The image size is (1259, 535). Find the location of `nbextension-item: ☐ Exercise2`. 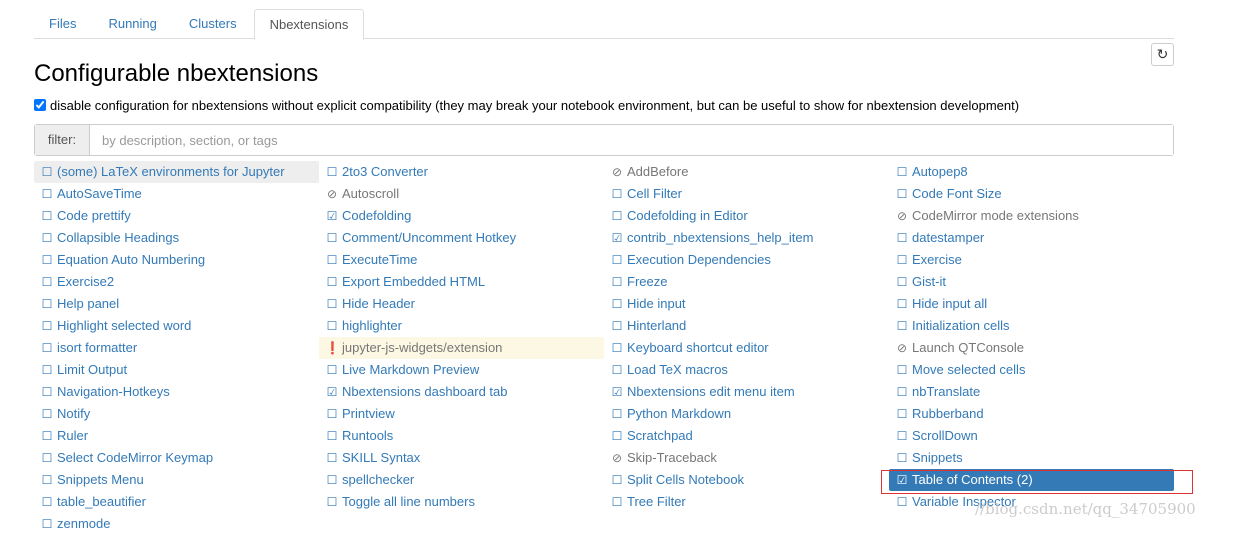

nbextension-item: ☐ Exercise2 is located at coordinates (176, 282).